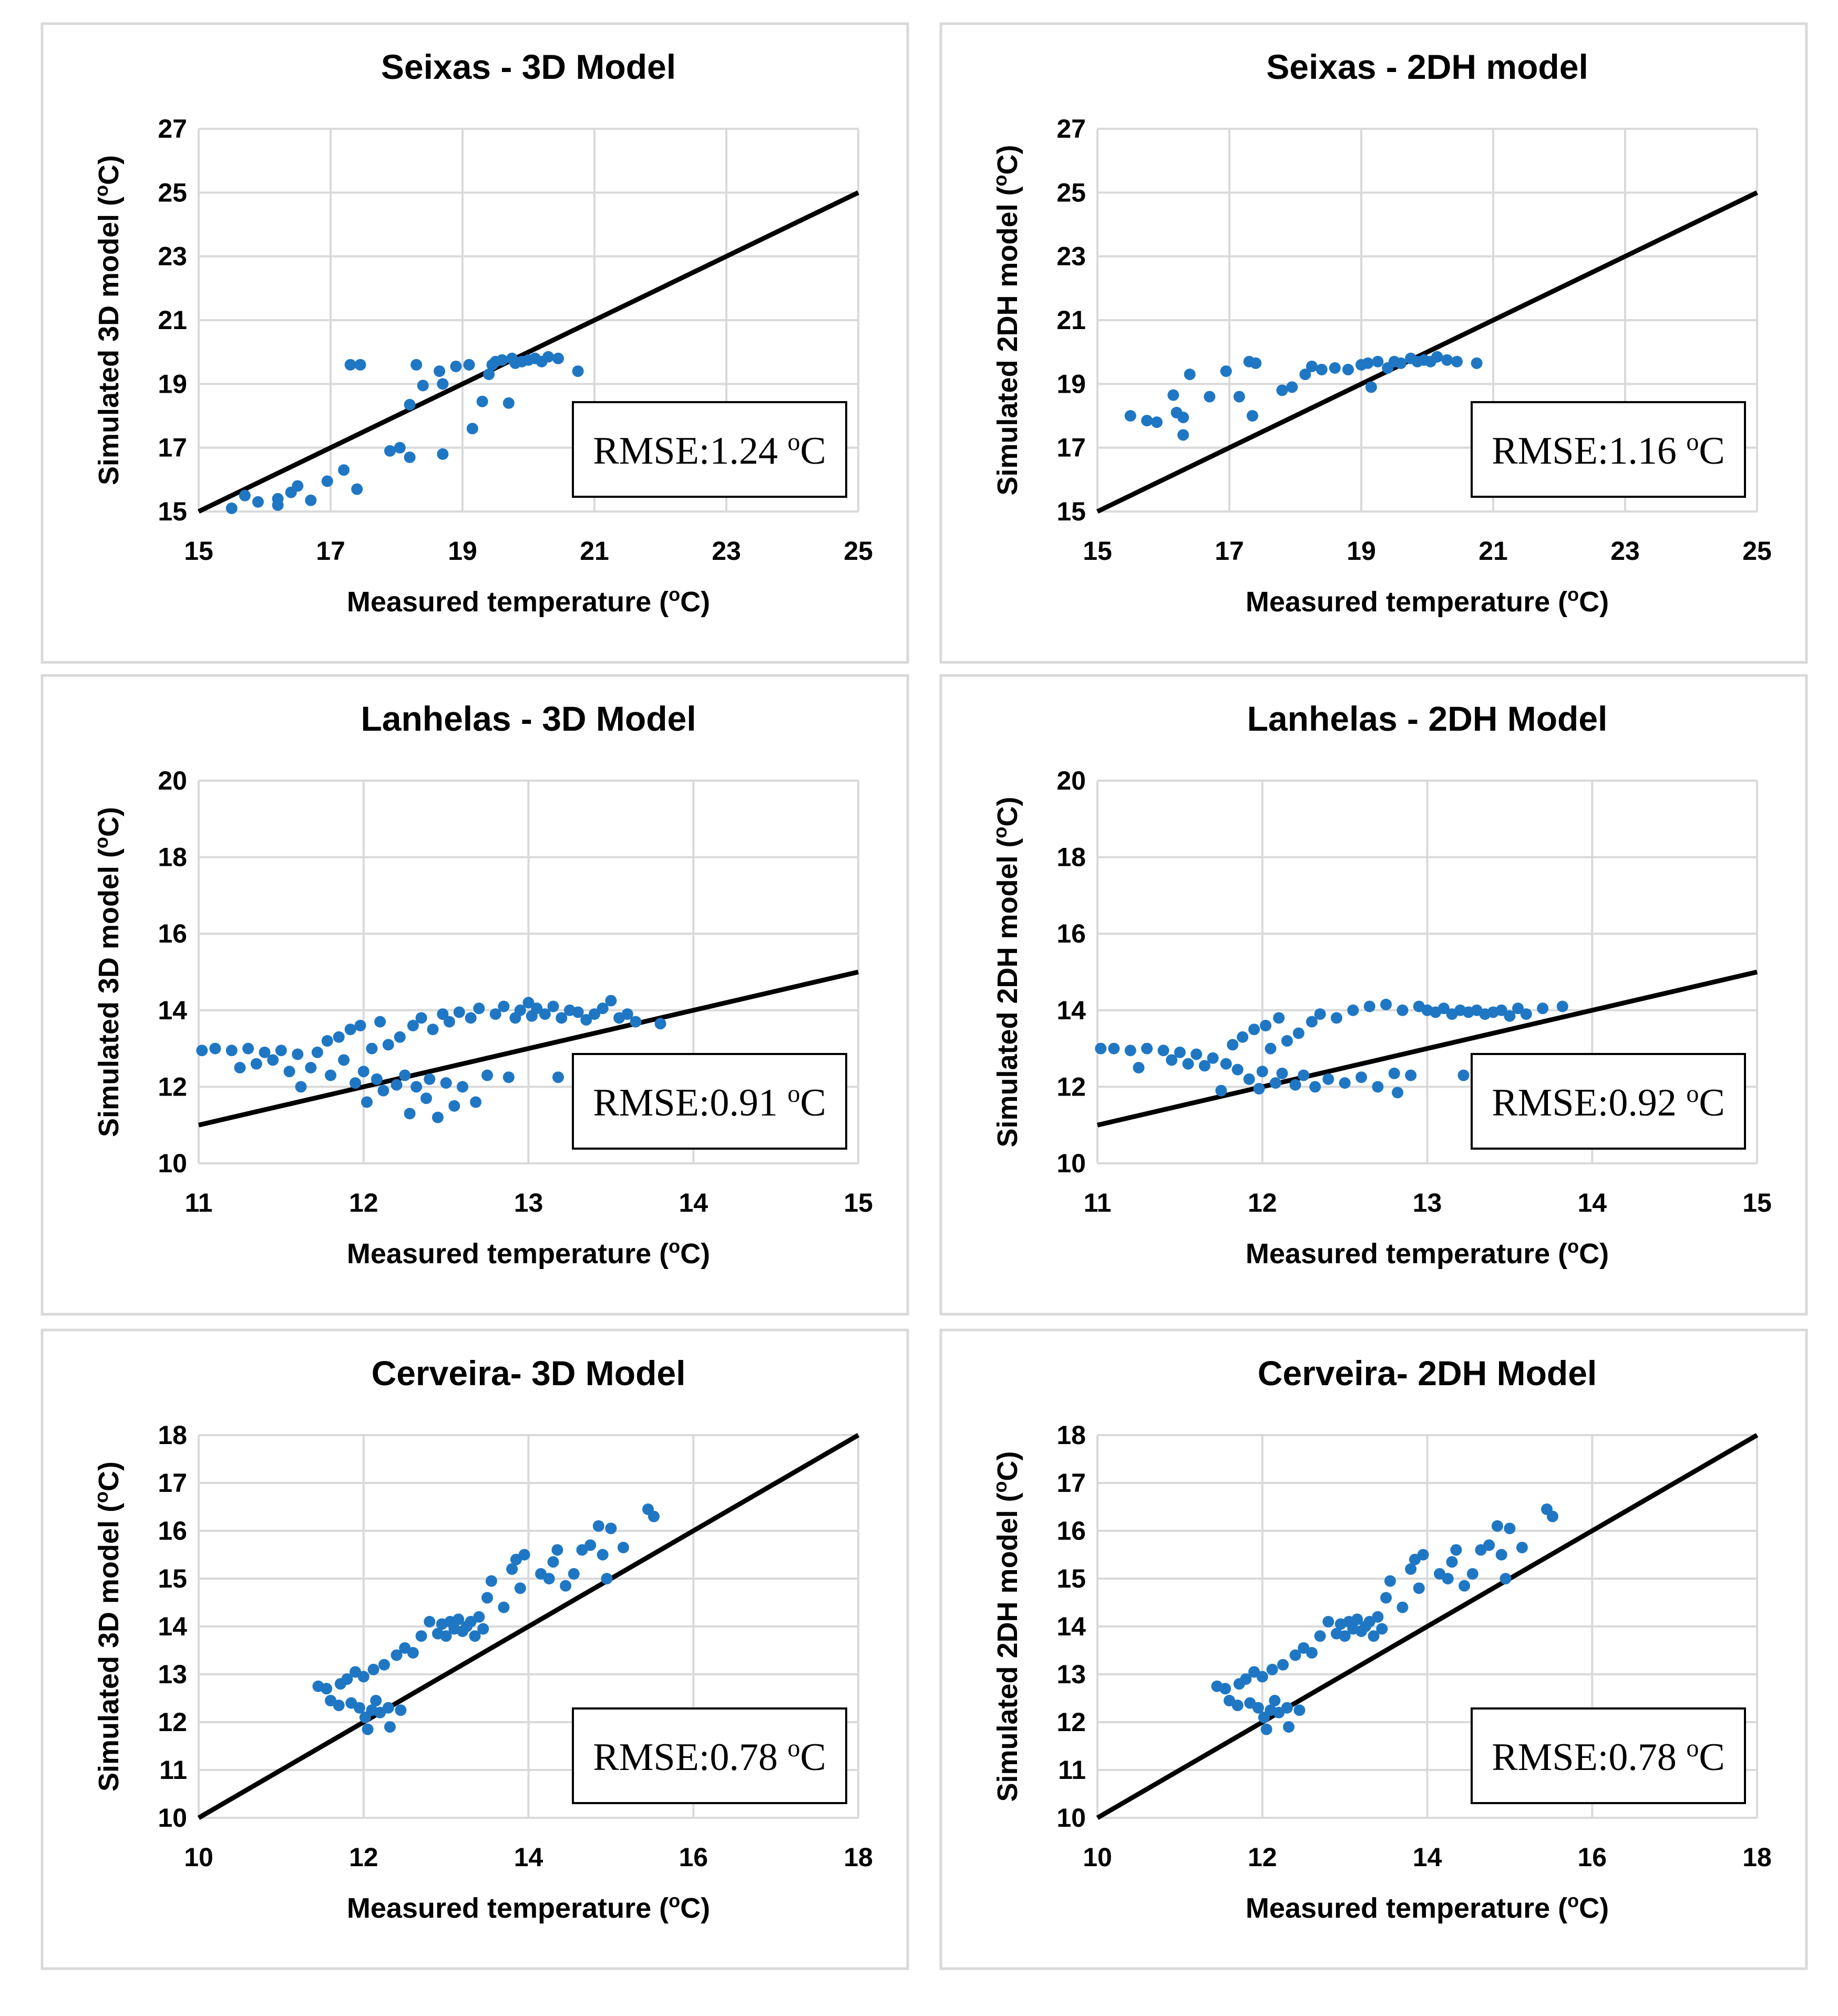  I want to click on x-tick-label: 23, so click(726, 551).